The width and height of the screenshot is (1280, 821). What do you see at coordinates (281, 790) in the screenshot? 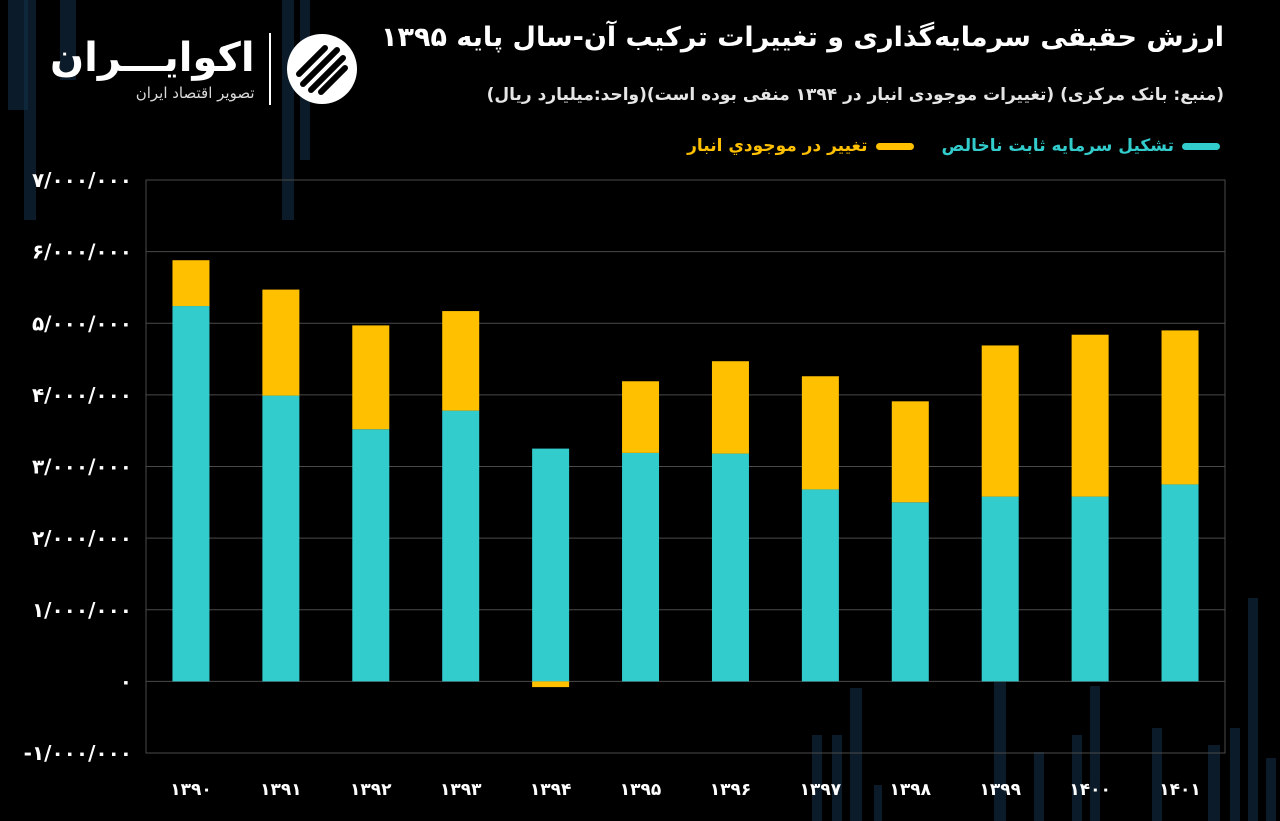
I see `x-tick-label: ۱۳۹۱` at bounding box center [281, 790].